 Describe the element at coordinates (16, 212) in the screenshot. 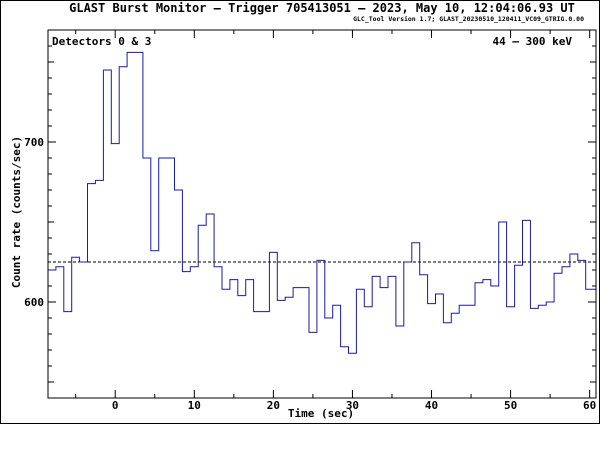

I see `y-axis-label: Count rate (counts/sec)` at that location.